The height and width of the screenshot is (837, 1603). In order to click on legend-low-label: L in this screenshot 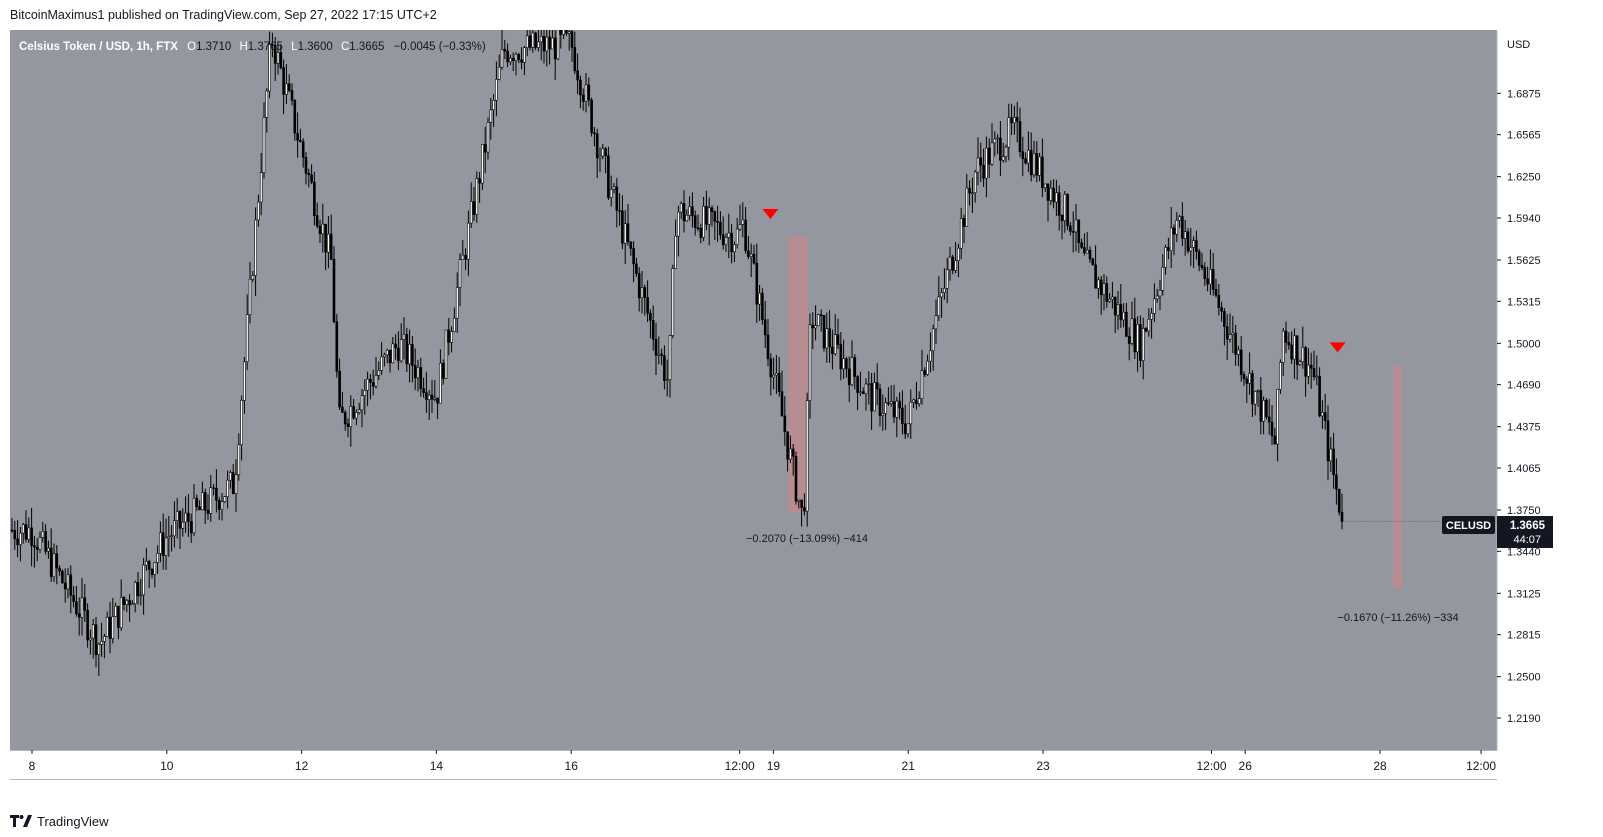, I will do `click(294, 47)`.